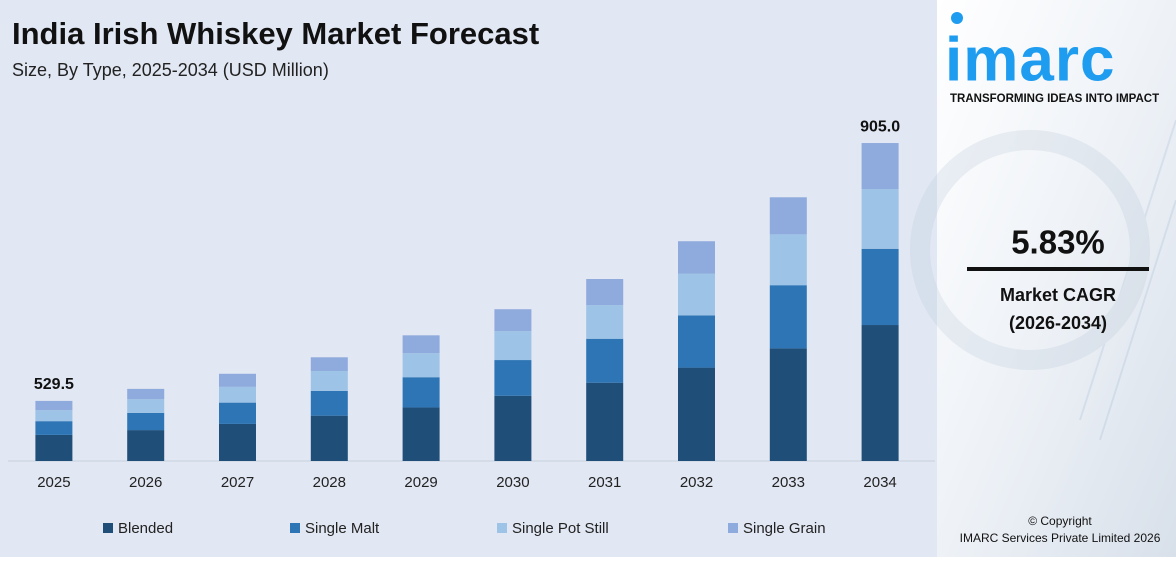 This screenshot has height=562, width=1176. I want to click on total-label: 905.0, so click(880, 126).